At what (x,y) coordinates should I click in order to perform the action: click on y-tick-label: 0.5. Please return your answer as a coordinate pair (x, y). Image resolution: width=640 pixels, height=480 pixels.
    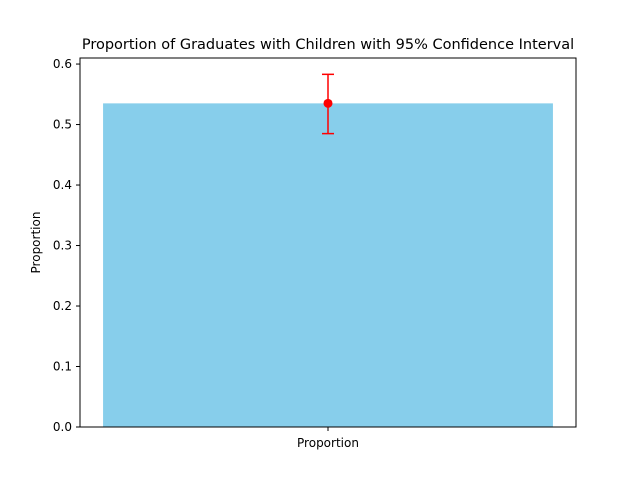
    Looking at the image, I should click on (62, 125).